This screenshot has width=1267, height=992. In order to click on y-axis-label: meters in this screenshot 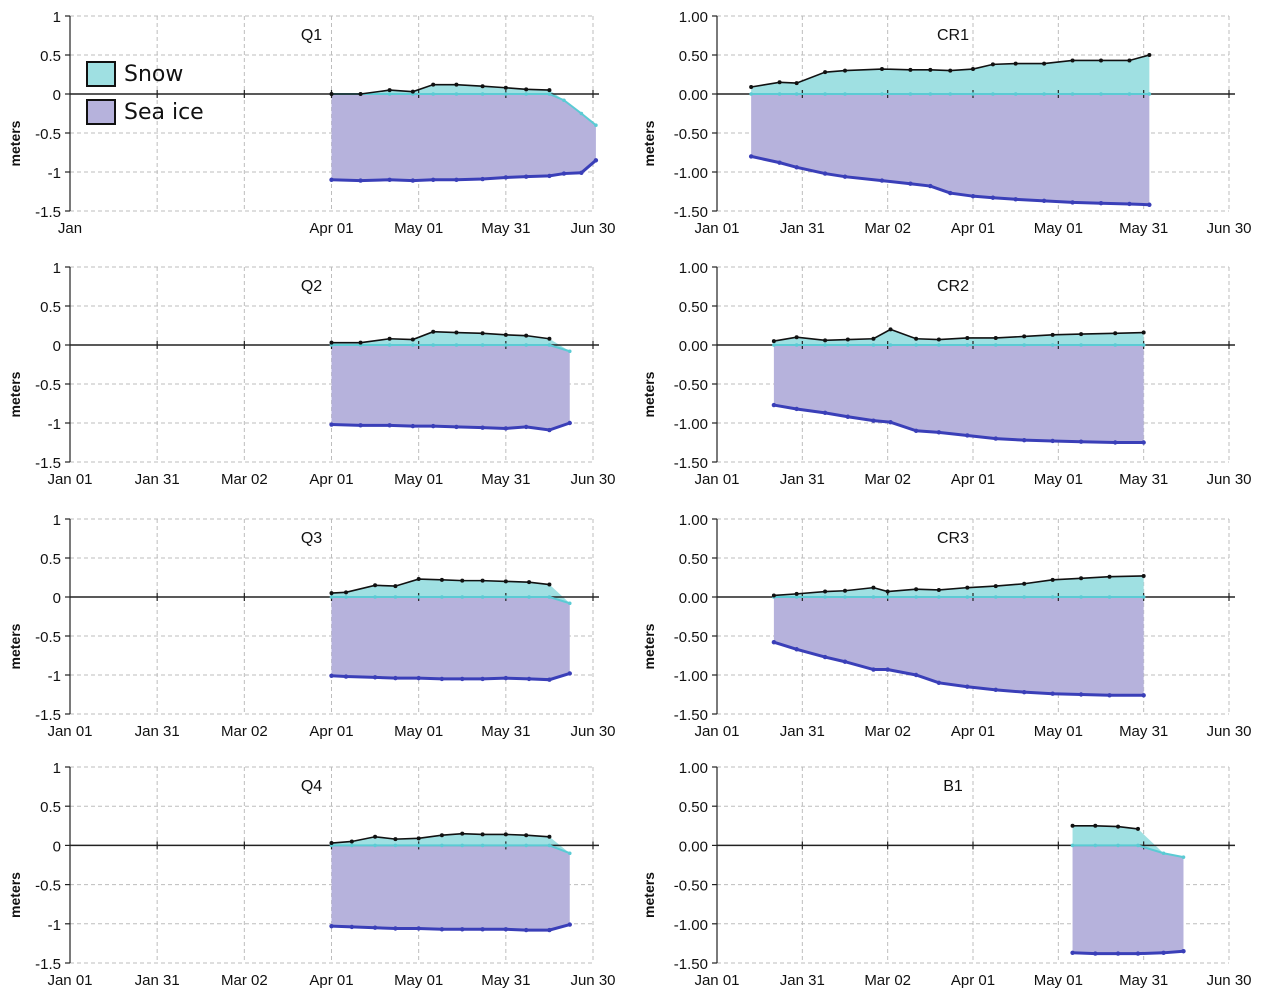, I will do `click(15, 895)`.